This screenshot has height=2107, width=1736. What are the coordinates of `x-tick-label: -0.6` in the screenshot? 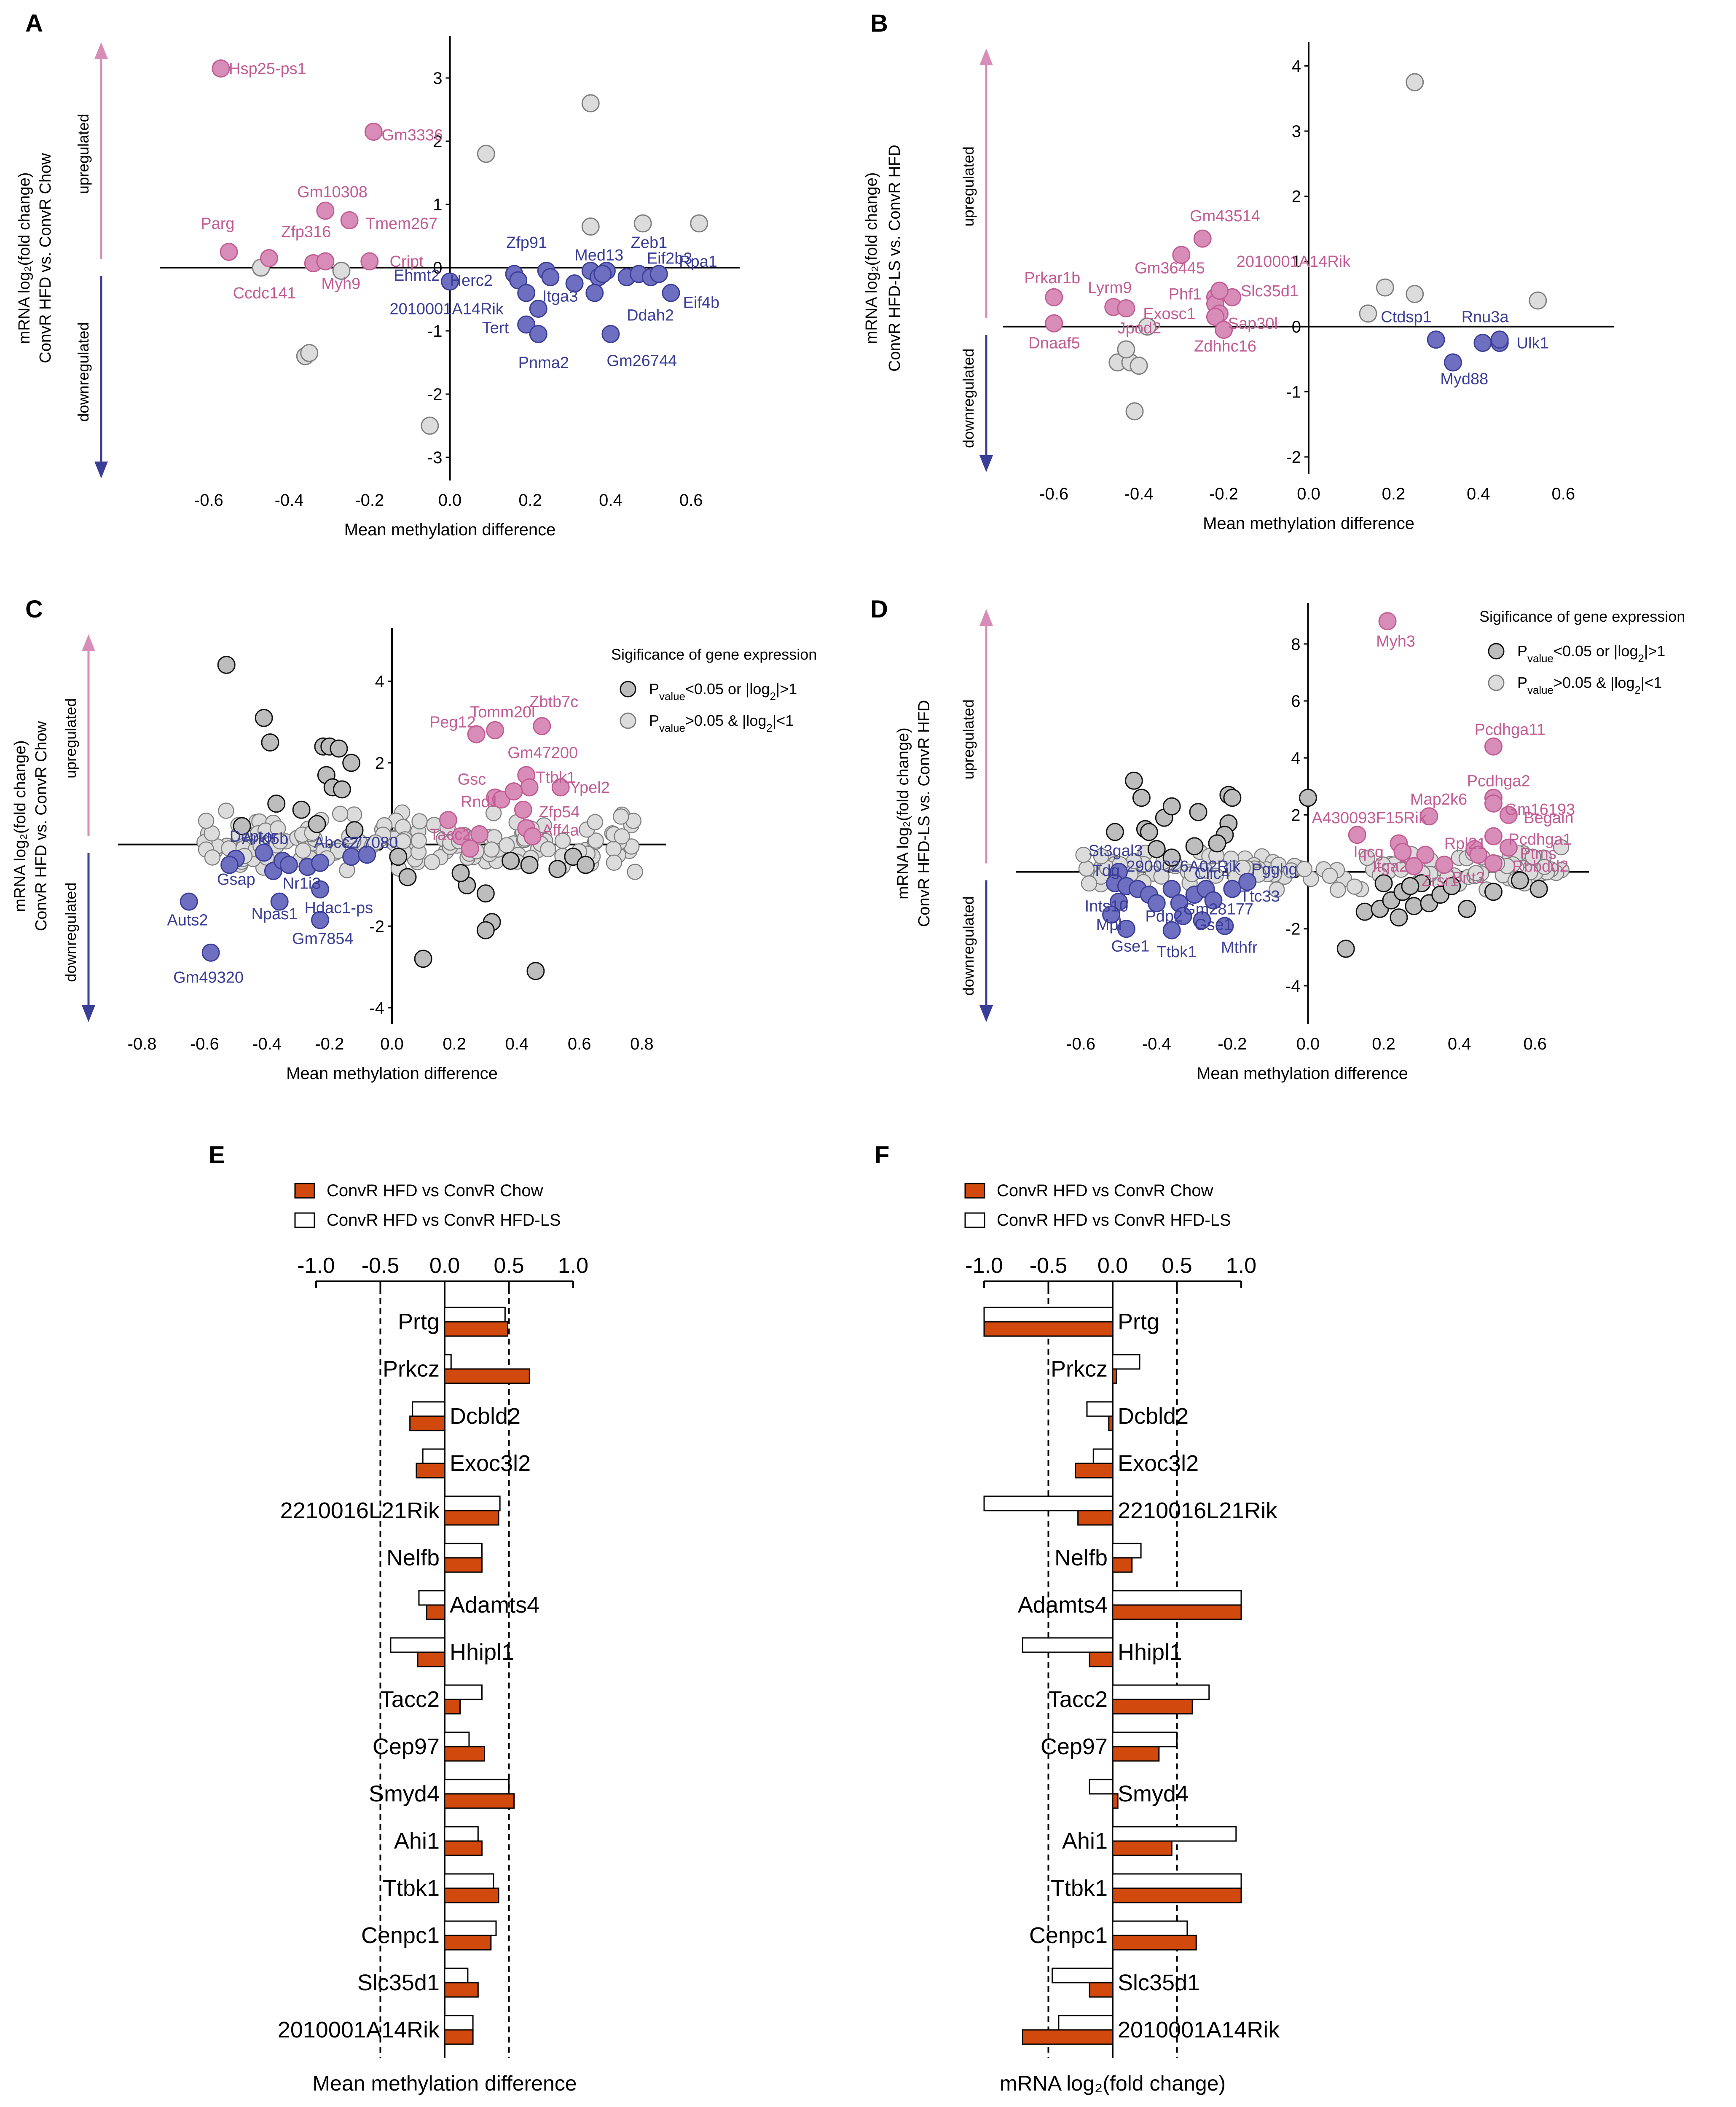 It's located at (204, 1044).